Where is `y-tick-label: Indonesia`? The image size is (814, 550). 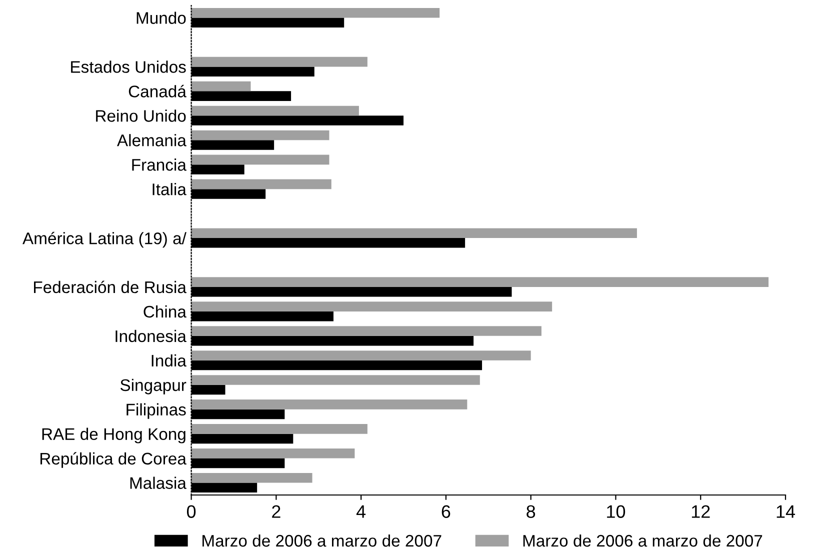 y-tick-label: Indonesia is located at coordinates (151, 336).